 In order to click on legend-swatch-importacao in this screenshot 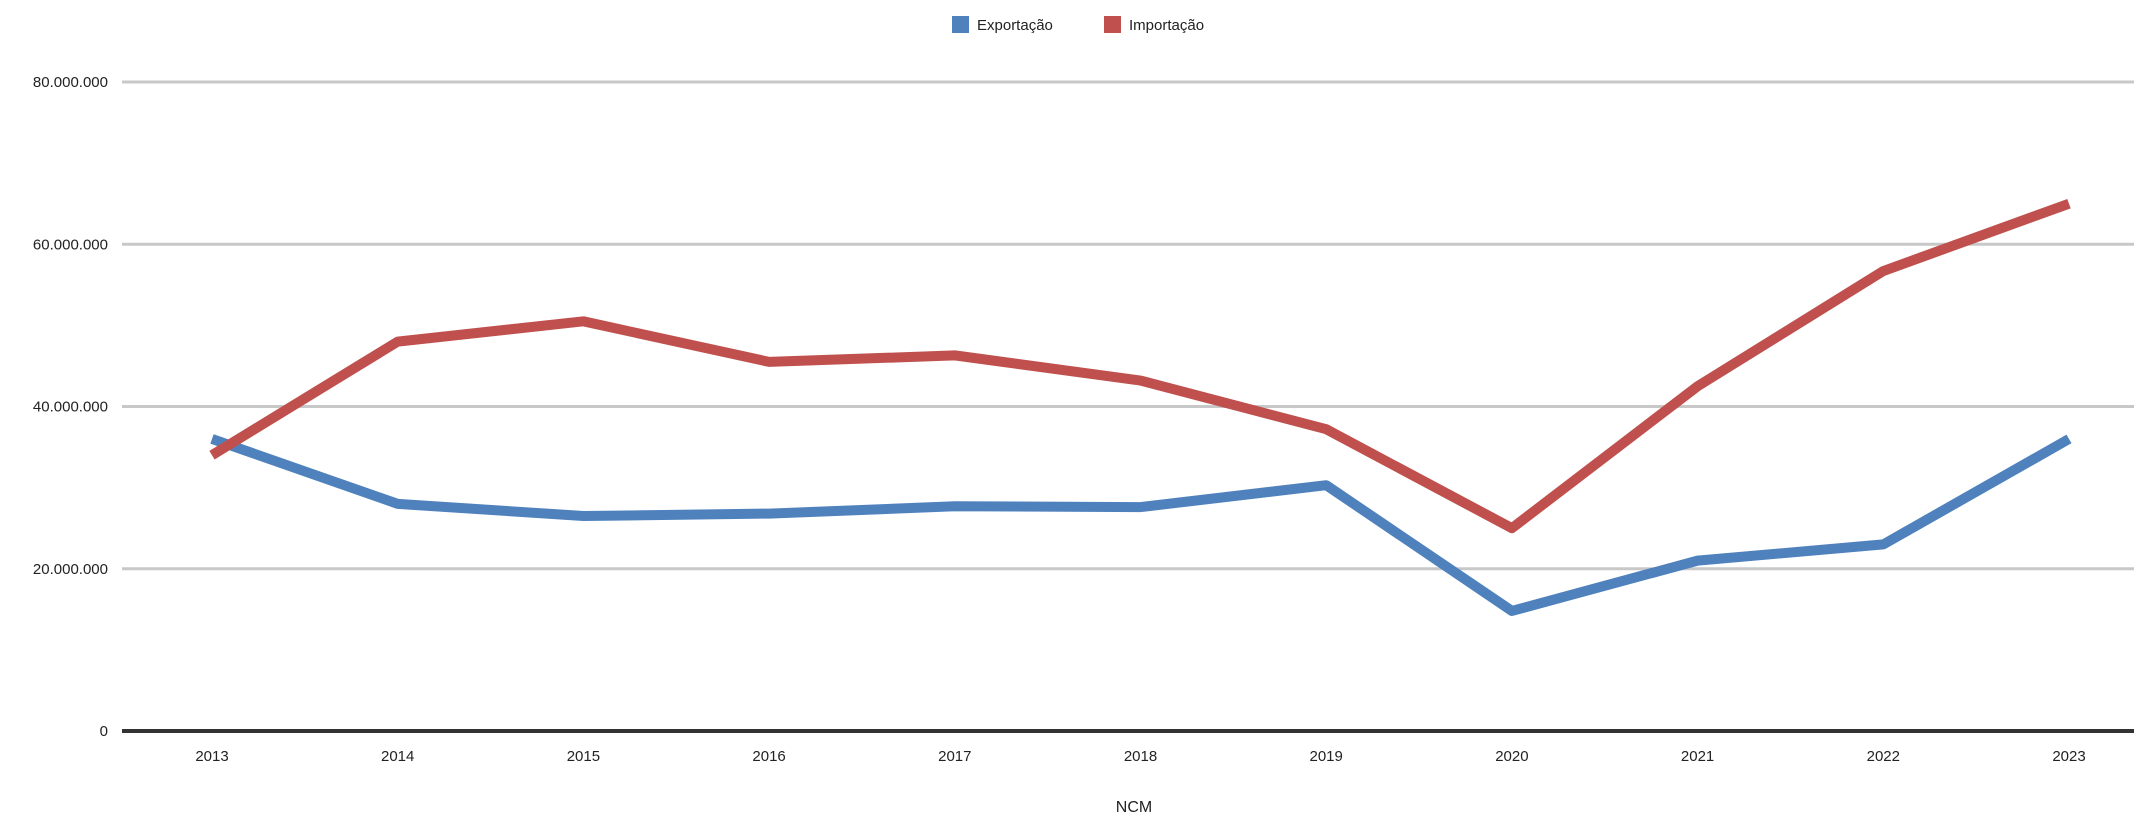, I will do `click(1112, 24)`.